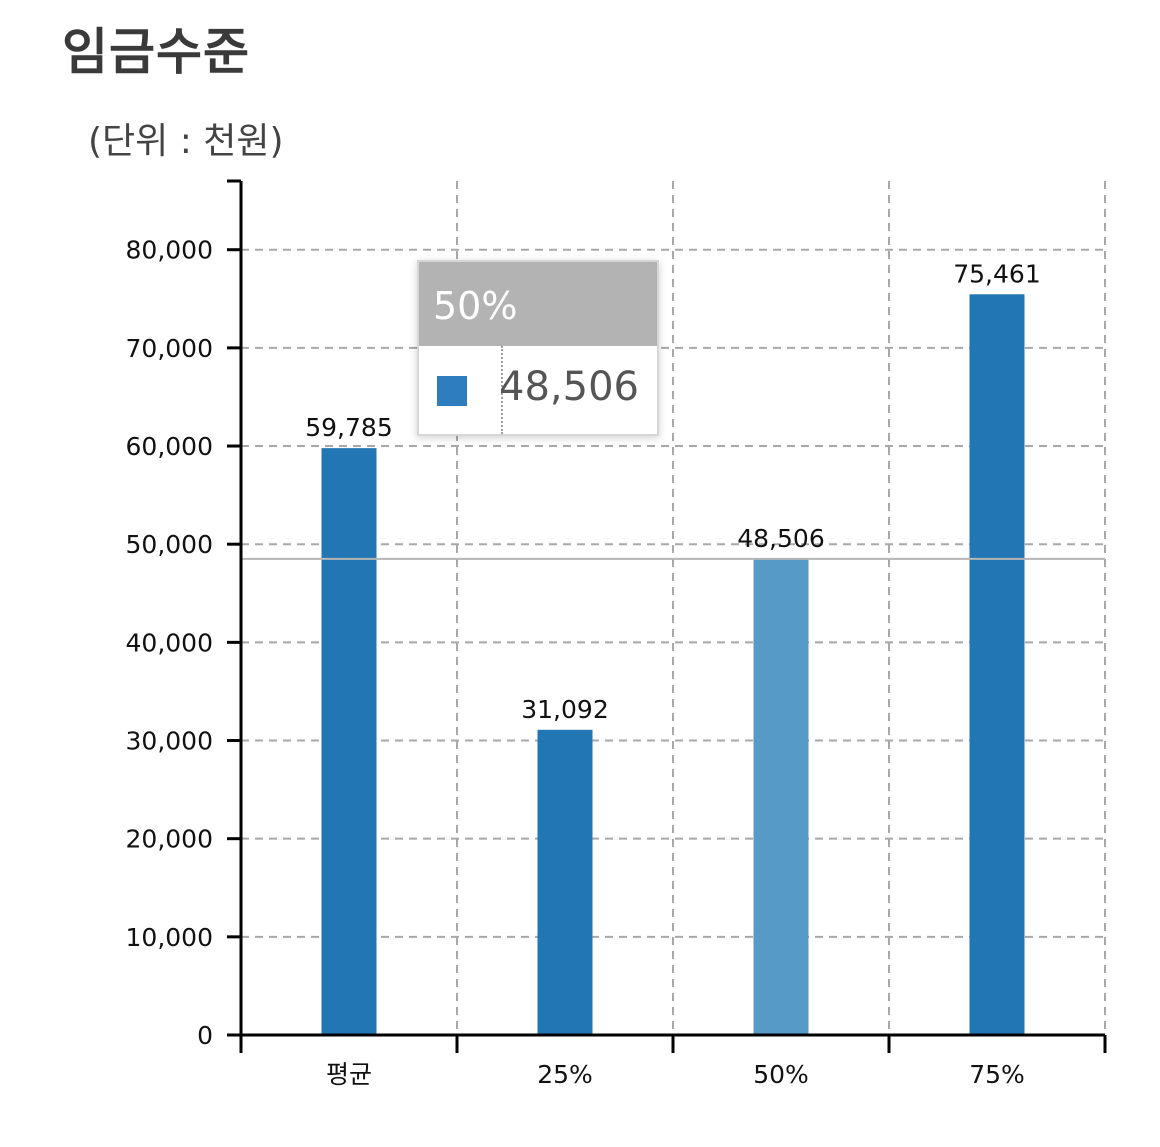 The width and height of the screenshot is (1160, 1147). Describe the element at coordinates (348, 427) in the screenshot. I see `data-label: 59,785` at that location.